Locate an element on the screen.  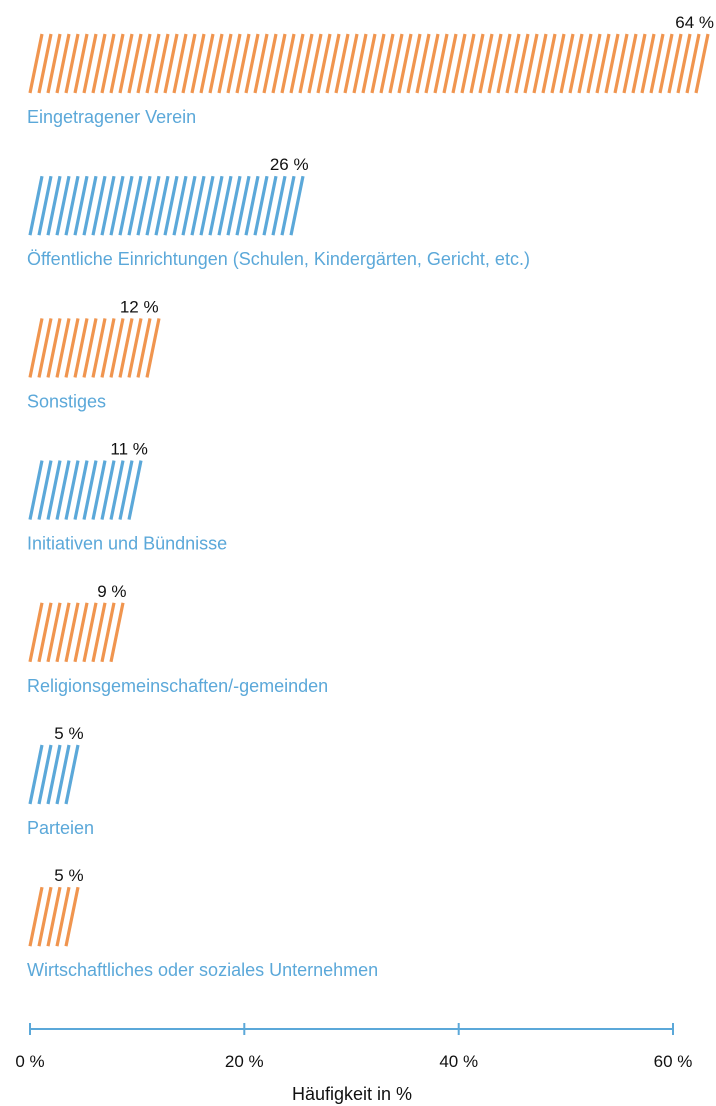
x-tick-label: 0 % is located at coordinates (29, 1061).